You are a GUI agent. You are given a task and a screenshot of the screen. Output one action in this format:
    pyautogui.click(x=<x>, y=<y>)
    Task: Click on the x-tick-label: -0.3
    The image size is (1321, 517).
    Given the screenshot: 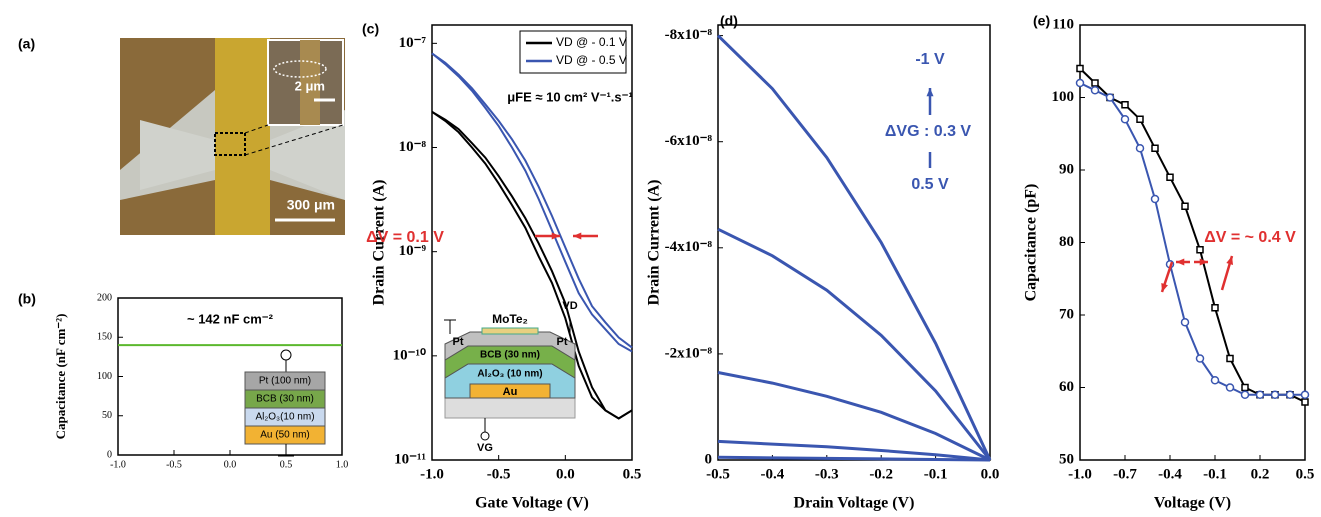 What is the action you would take?
    pyautogui.click(x=827, y=474)
    